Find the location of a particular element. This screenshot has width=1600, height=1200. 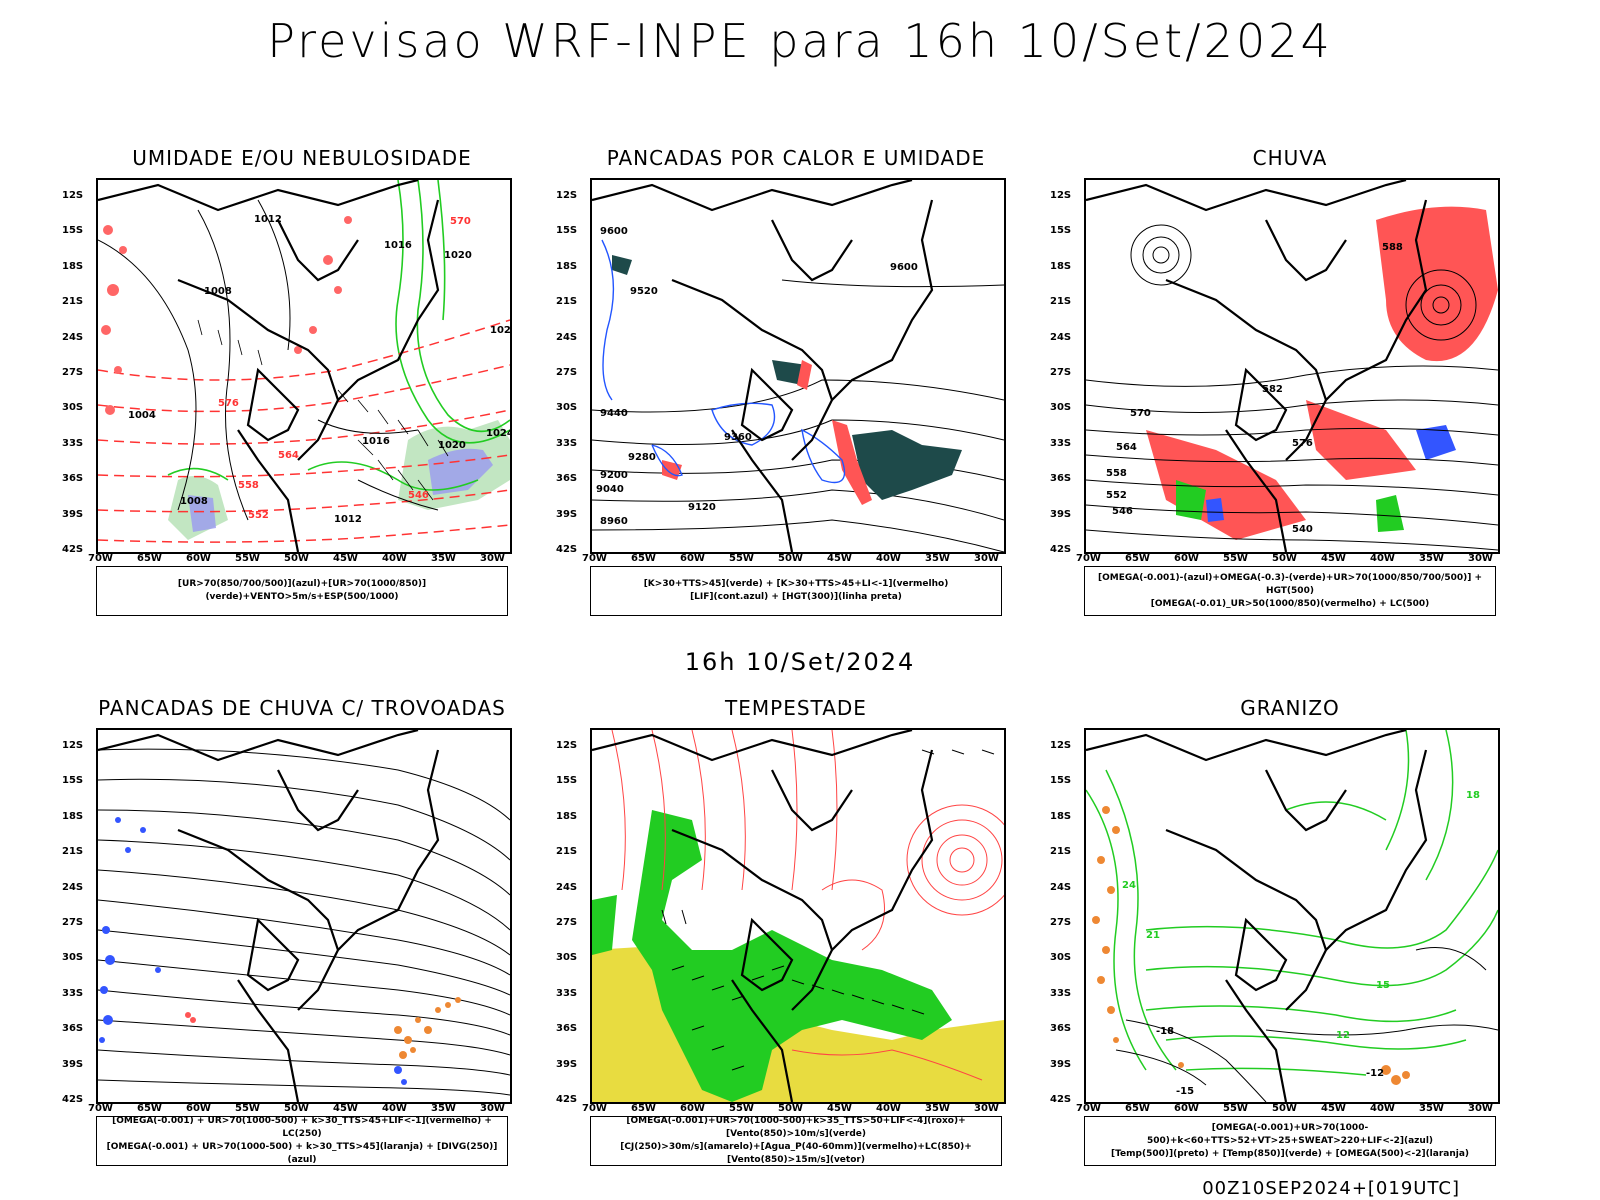

contour-label: 1020 is located at coordinates (452, 445).